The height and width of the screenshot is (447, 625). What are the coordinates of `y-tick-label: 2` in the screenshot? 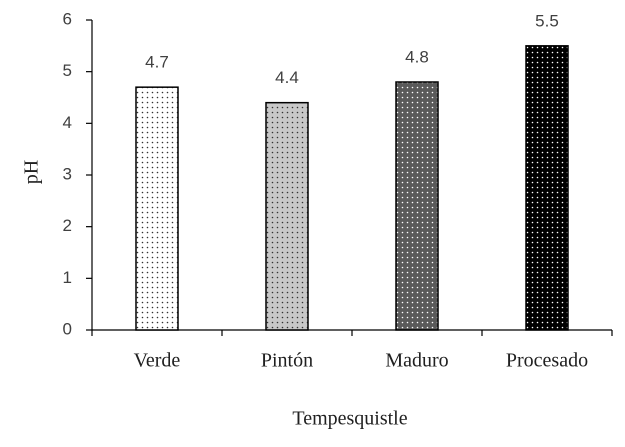 It's located at (67, 225).